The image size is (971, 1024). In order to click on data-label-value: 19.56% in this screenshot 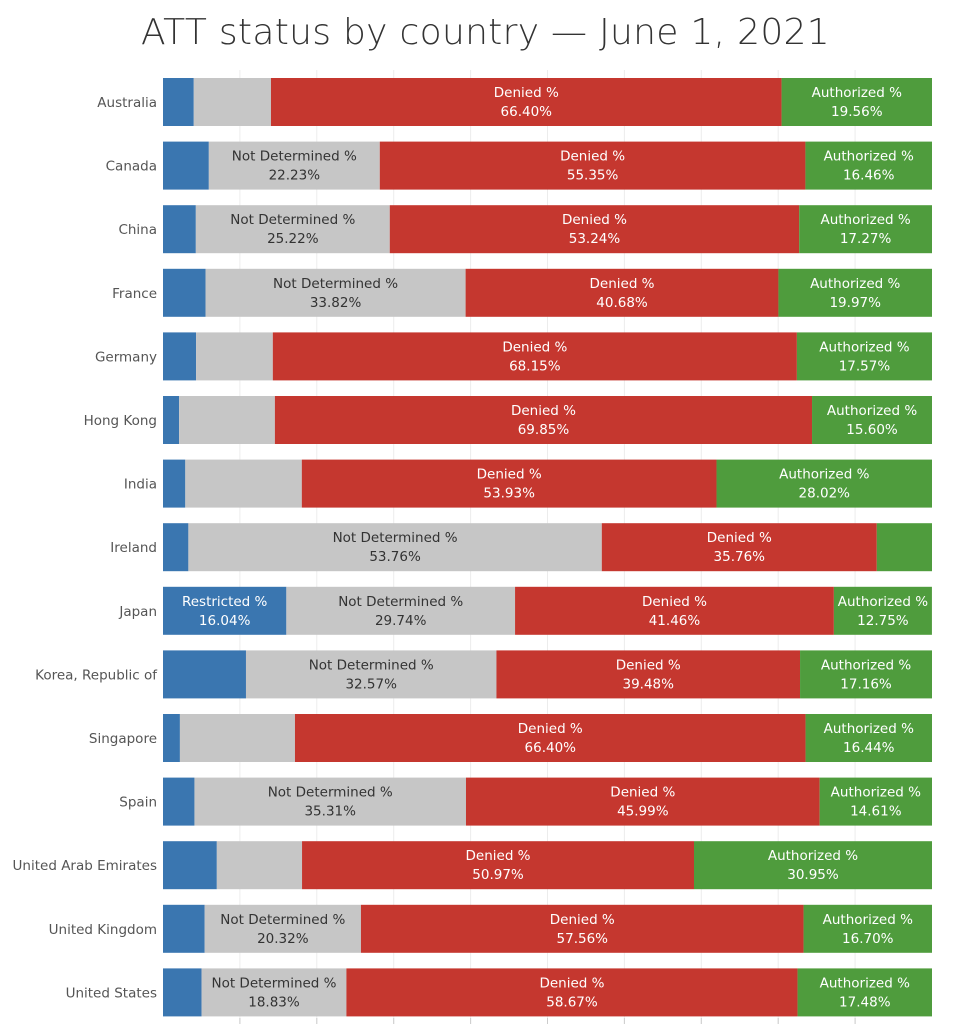, I will do `click(857, 112)`.